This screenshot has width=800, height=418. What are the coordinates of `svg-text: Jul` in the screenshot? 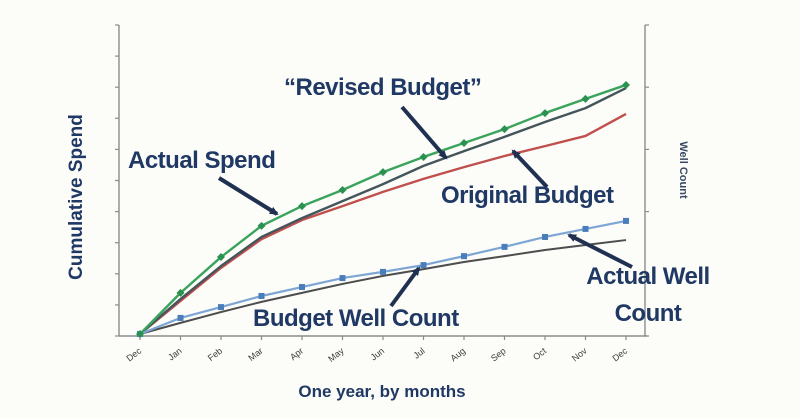 It's located at (419, 353).